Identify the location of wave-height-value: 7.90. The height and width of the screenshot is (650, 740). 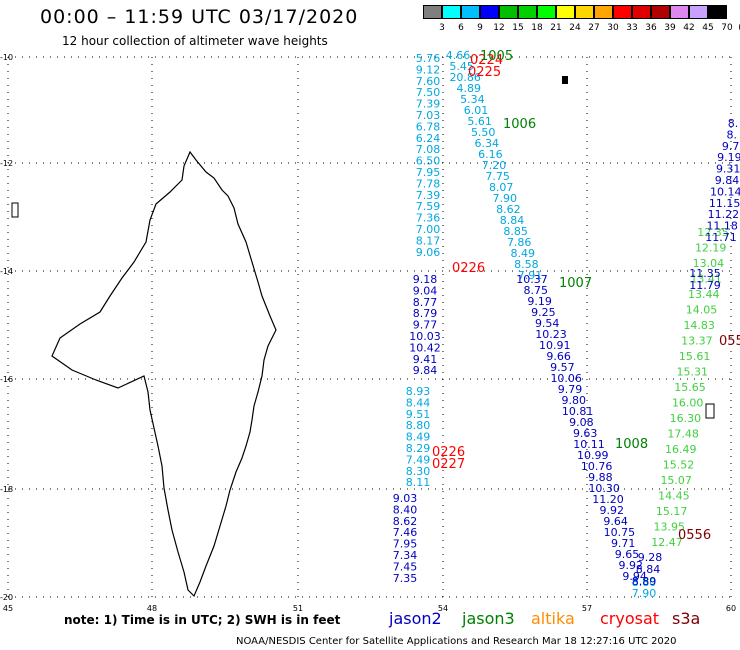
(505, 198).